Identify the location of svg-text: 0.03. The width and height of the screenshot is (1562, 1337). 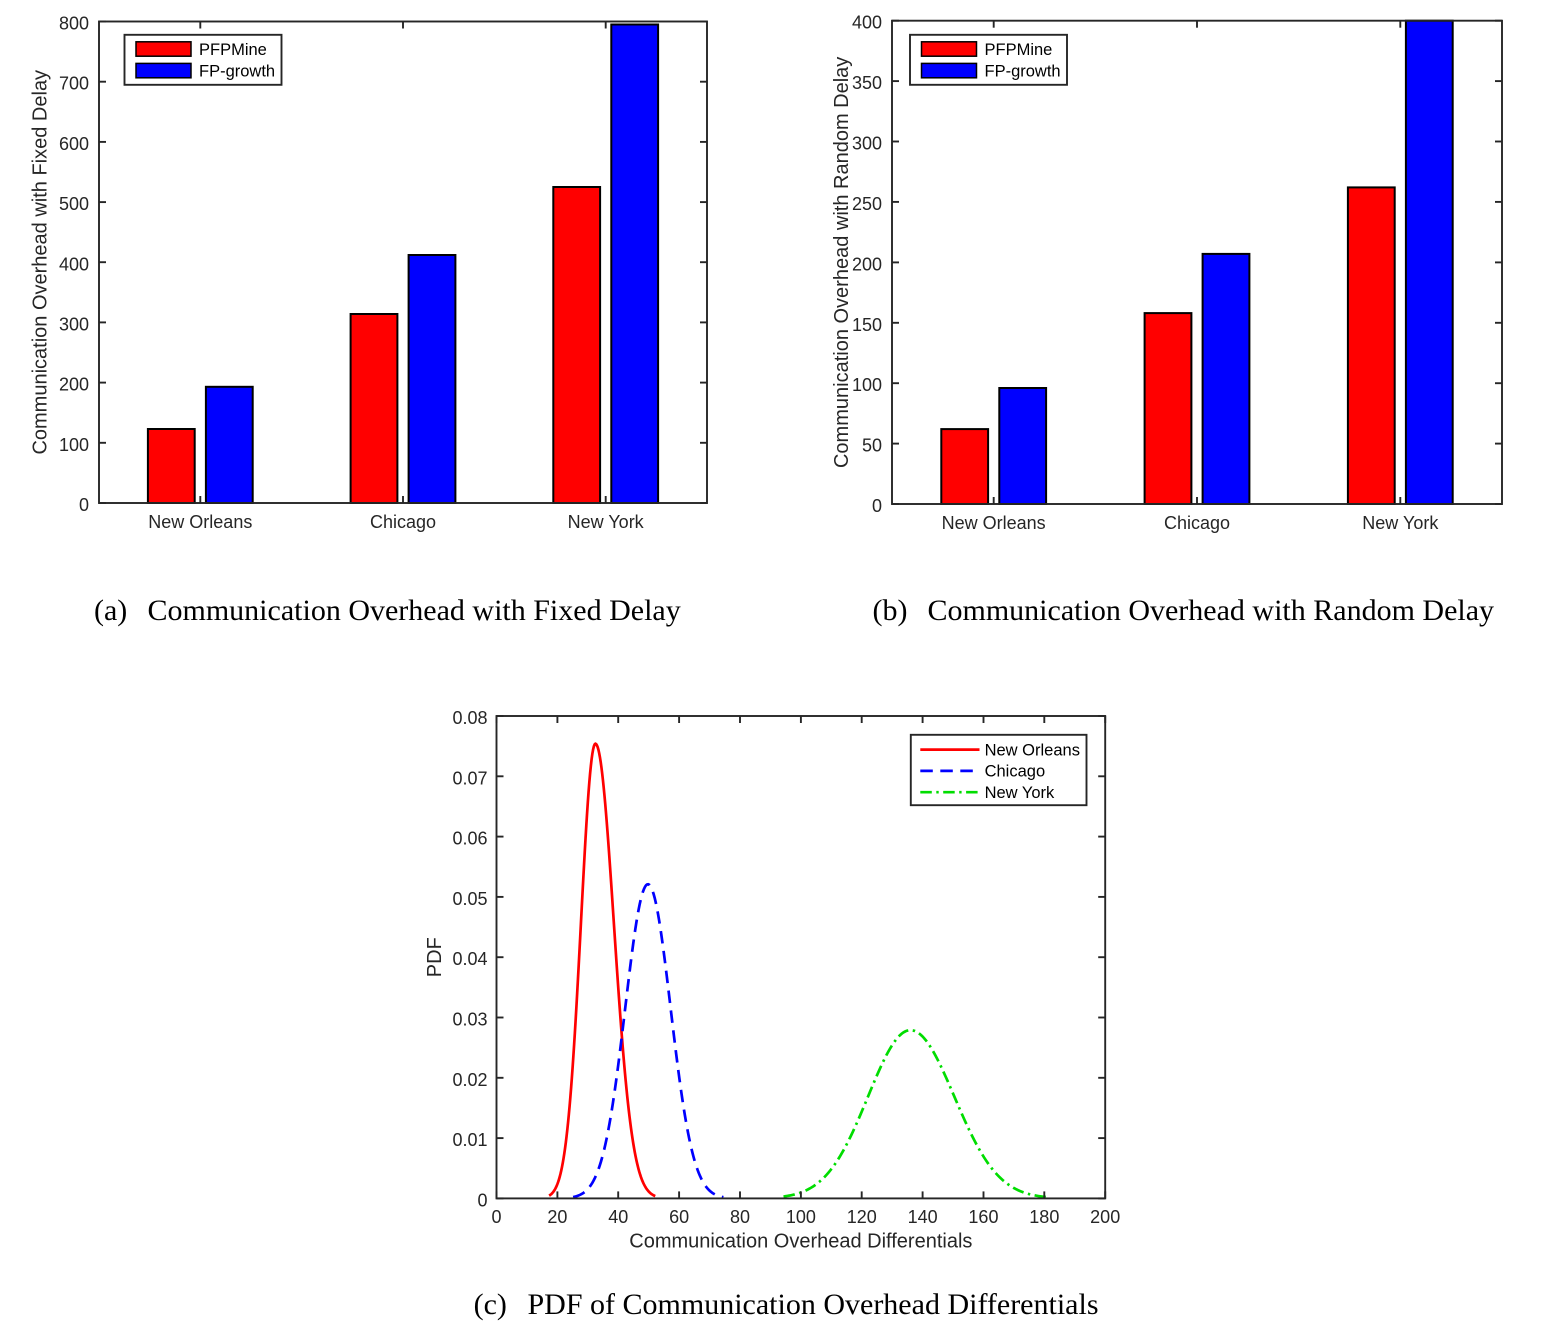
(469, 1020).